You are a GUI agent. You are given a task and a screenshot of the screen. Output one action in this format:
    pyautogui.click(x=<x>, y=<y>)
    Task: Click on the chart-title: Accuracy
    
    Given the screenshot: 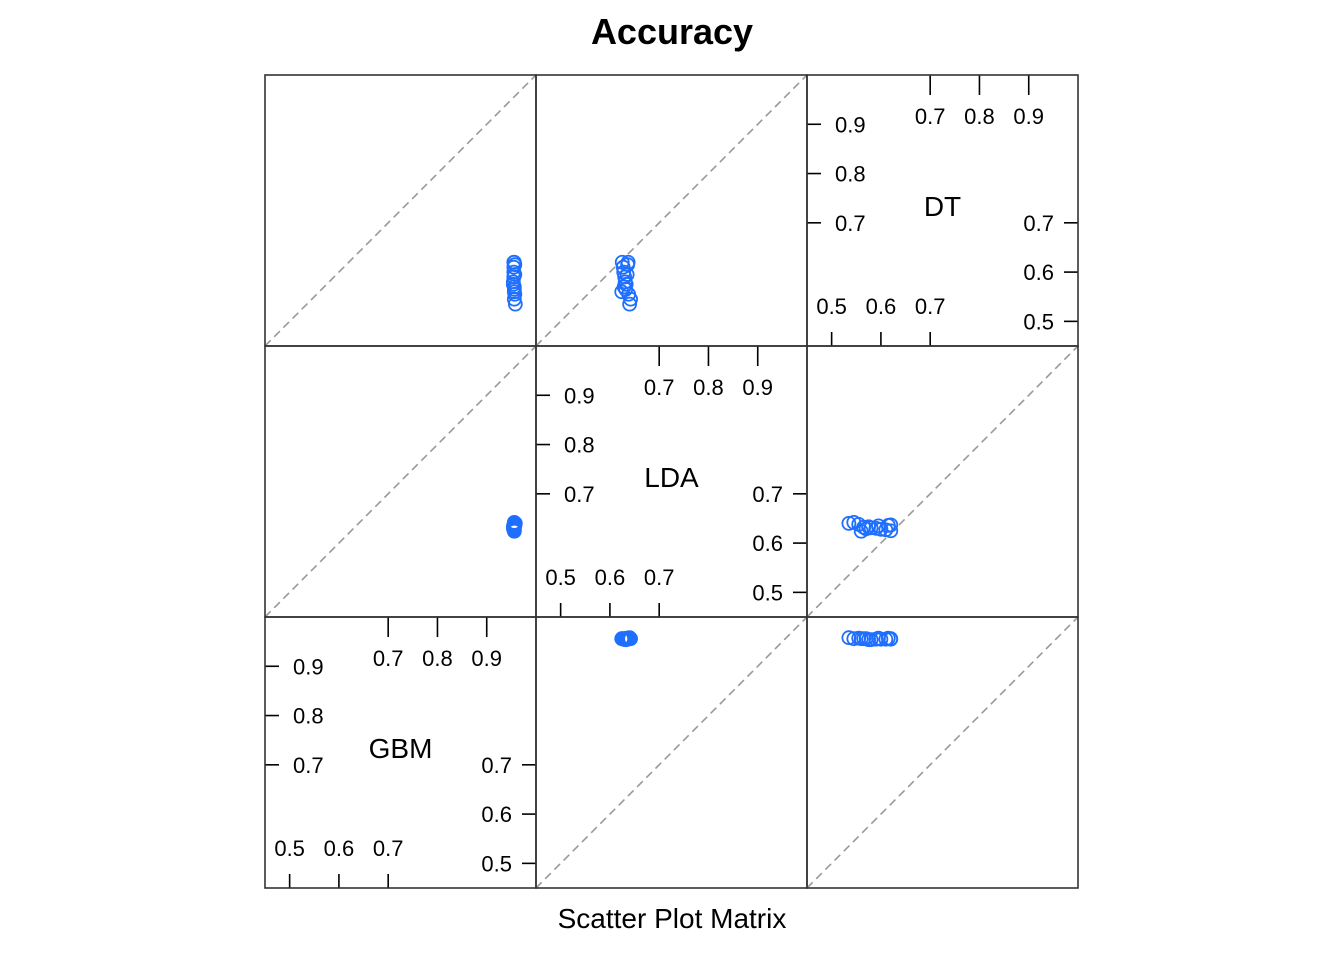 What is the action you would take?
    pyautogui.click(x=672, y=31)
    